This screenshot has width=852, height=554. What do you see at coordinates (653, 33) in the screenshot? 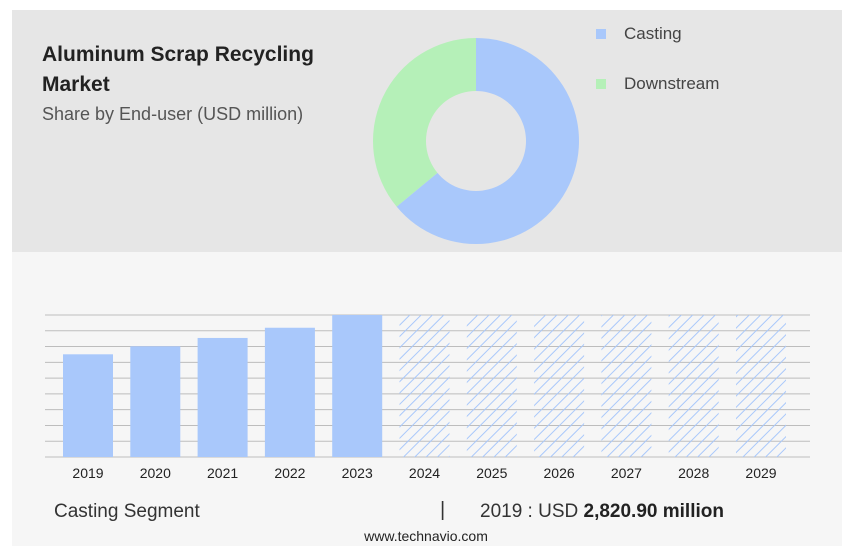
I see `legend-label-casting: Casting` at bounding box center [653, 33].